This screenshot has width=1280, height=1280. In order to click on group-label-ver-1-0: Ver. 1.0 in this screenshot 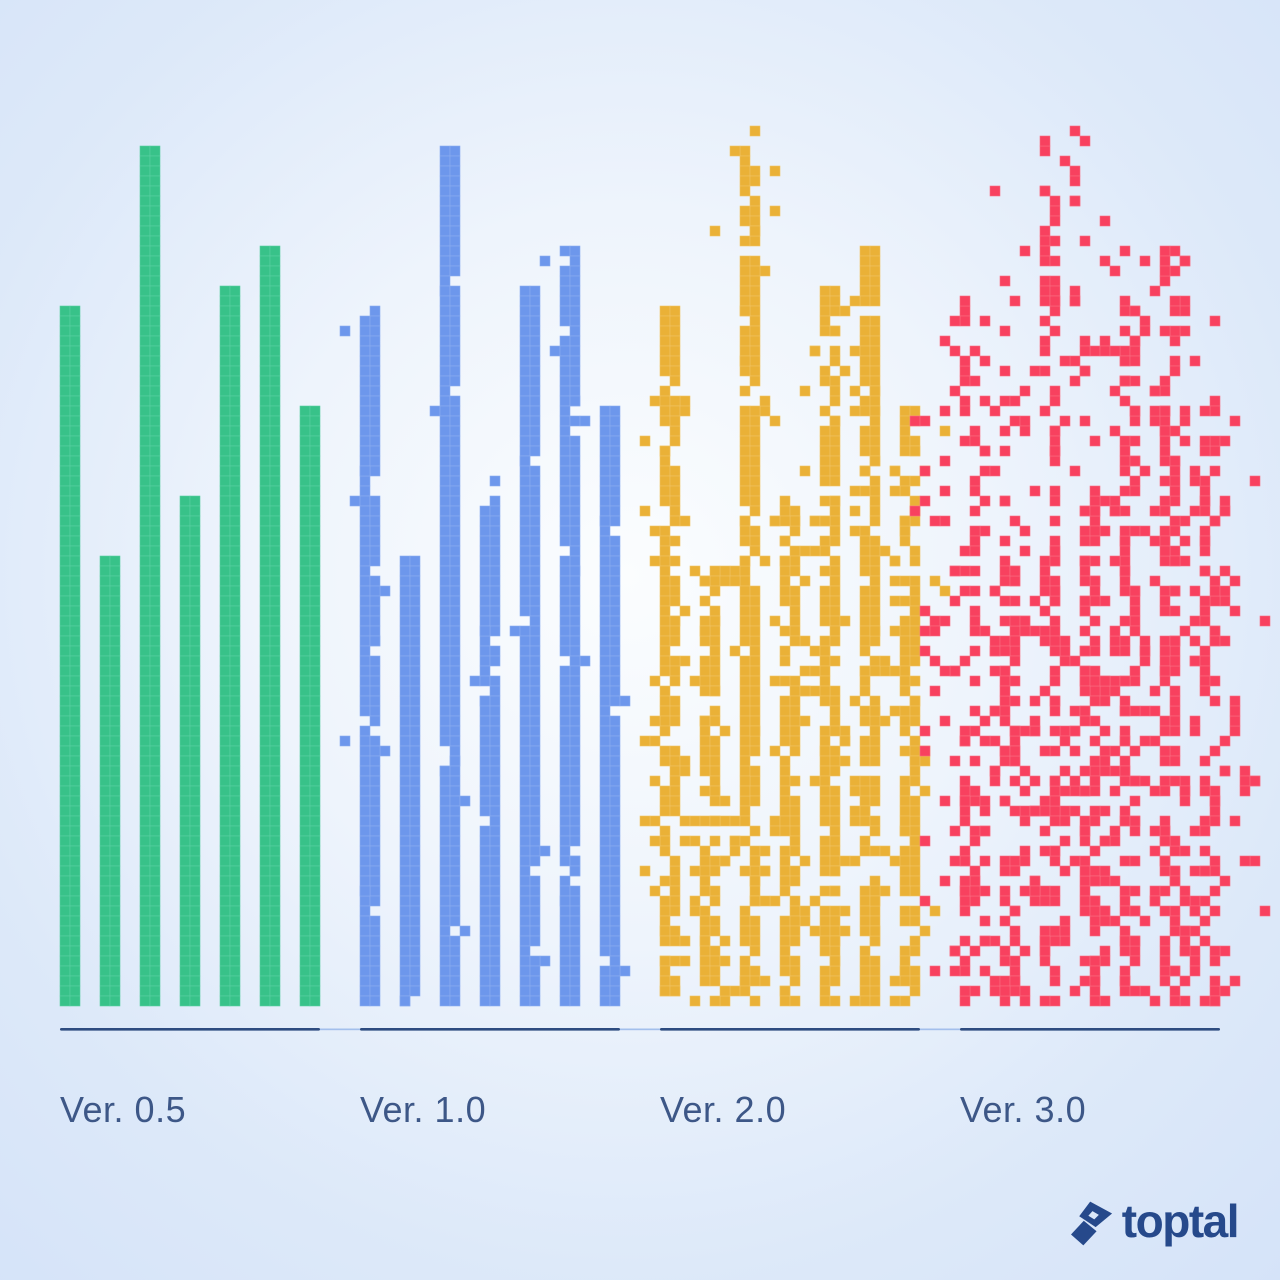, I will do `click(423, 1109)`.